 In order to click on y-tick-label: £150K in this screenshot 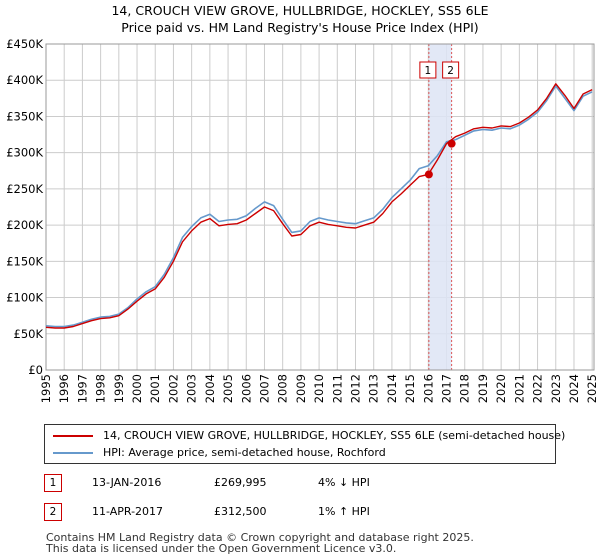, I will do `click(24, 261)`.